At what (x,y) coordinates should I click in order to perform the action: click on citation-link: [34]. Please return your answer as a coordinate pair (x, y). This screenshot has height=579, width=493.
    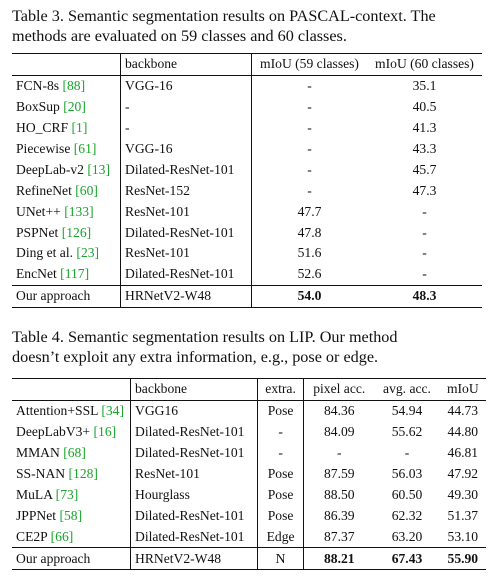
    Looking at the image, I should click on (112, 411).